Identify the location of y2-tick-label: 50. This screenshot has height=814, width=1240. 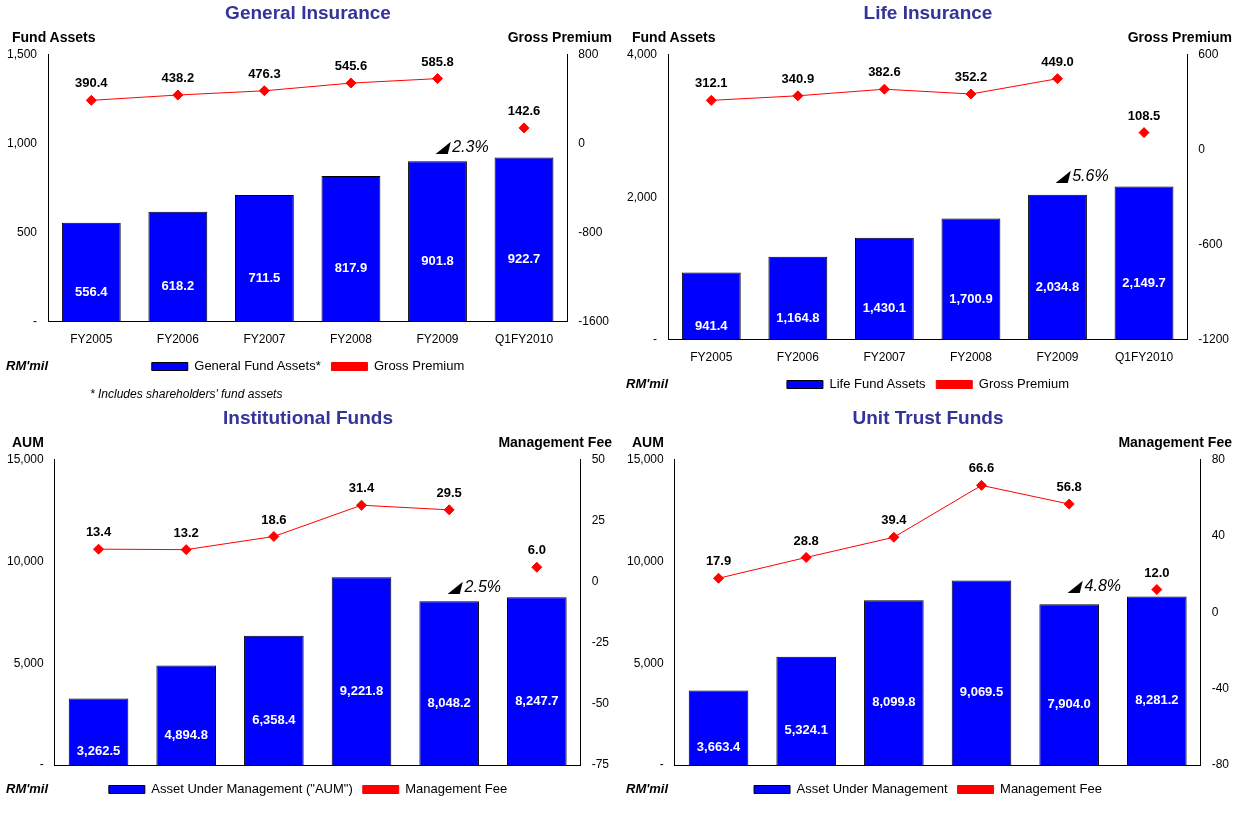
(598, 459).